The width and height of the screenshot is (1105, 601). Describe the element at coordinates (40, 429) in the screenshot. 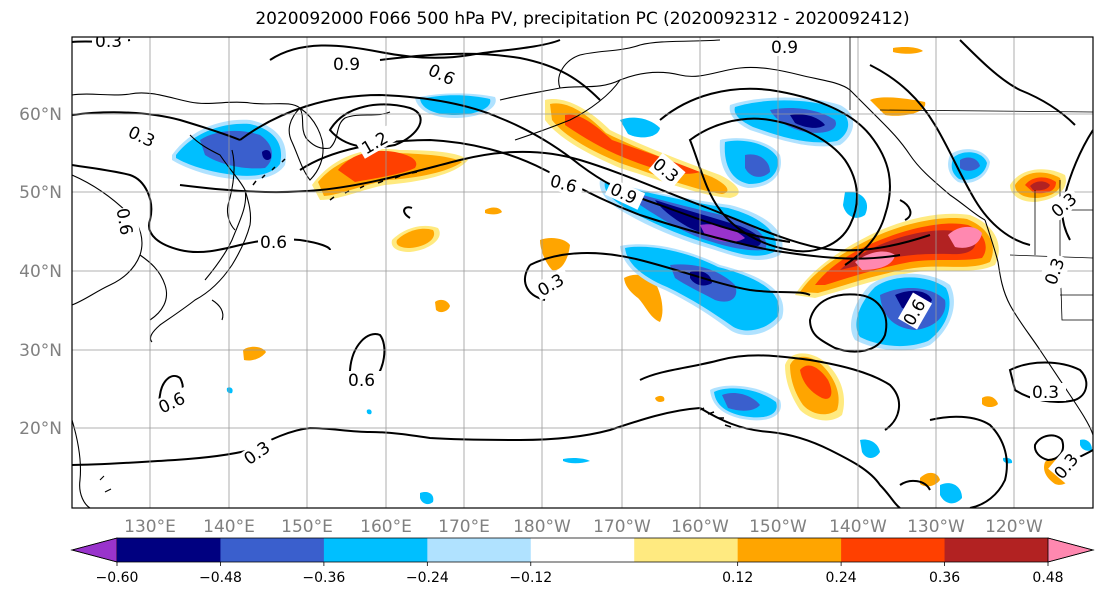

I see `lat-tick-label: 20°N` at that location.